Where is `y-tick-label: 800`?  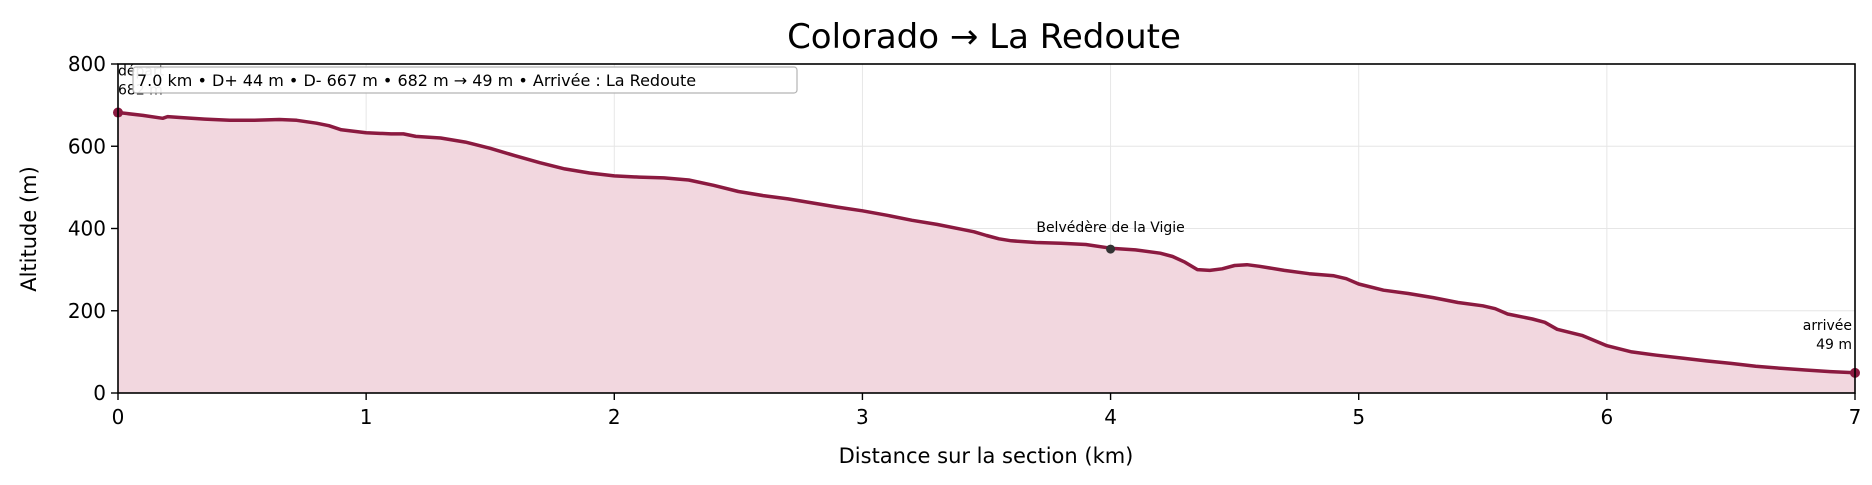 y-tick-label: 800 is located at coordinates (87, 64).